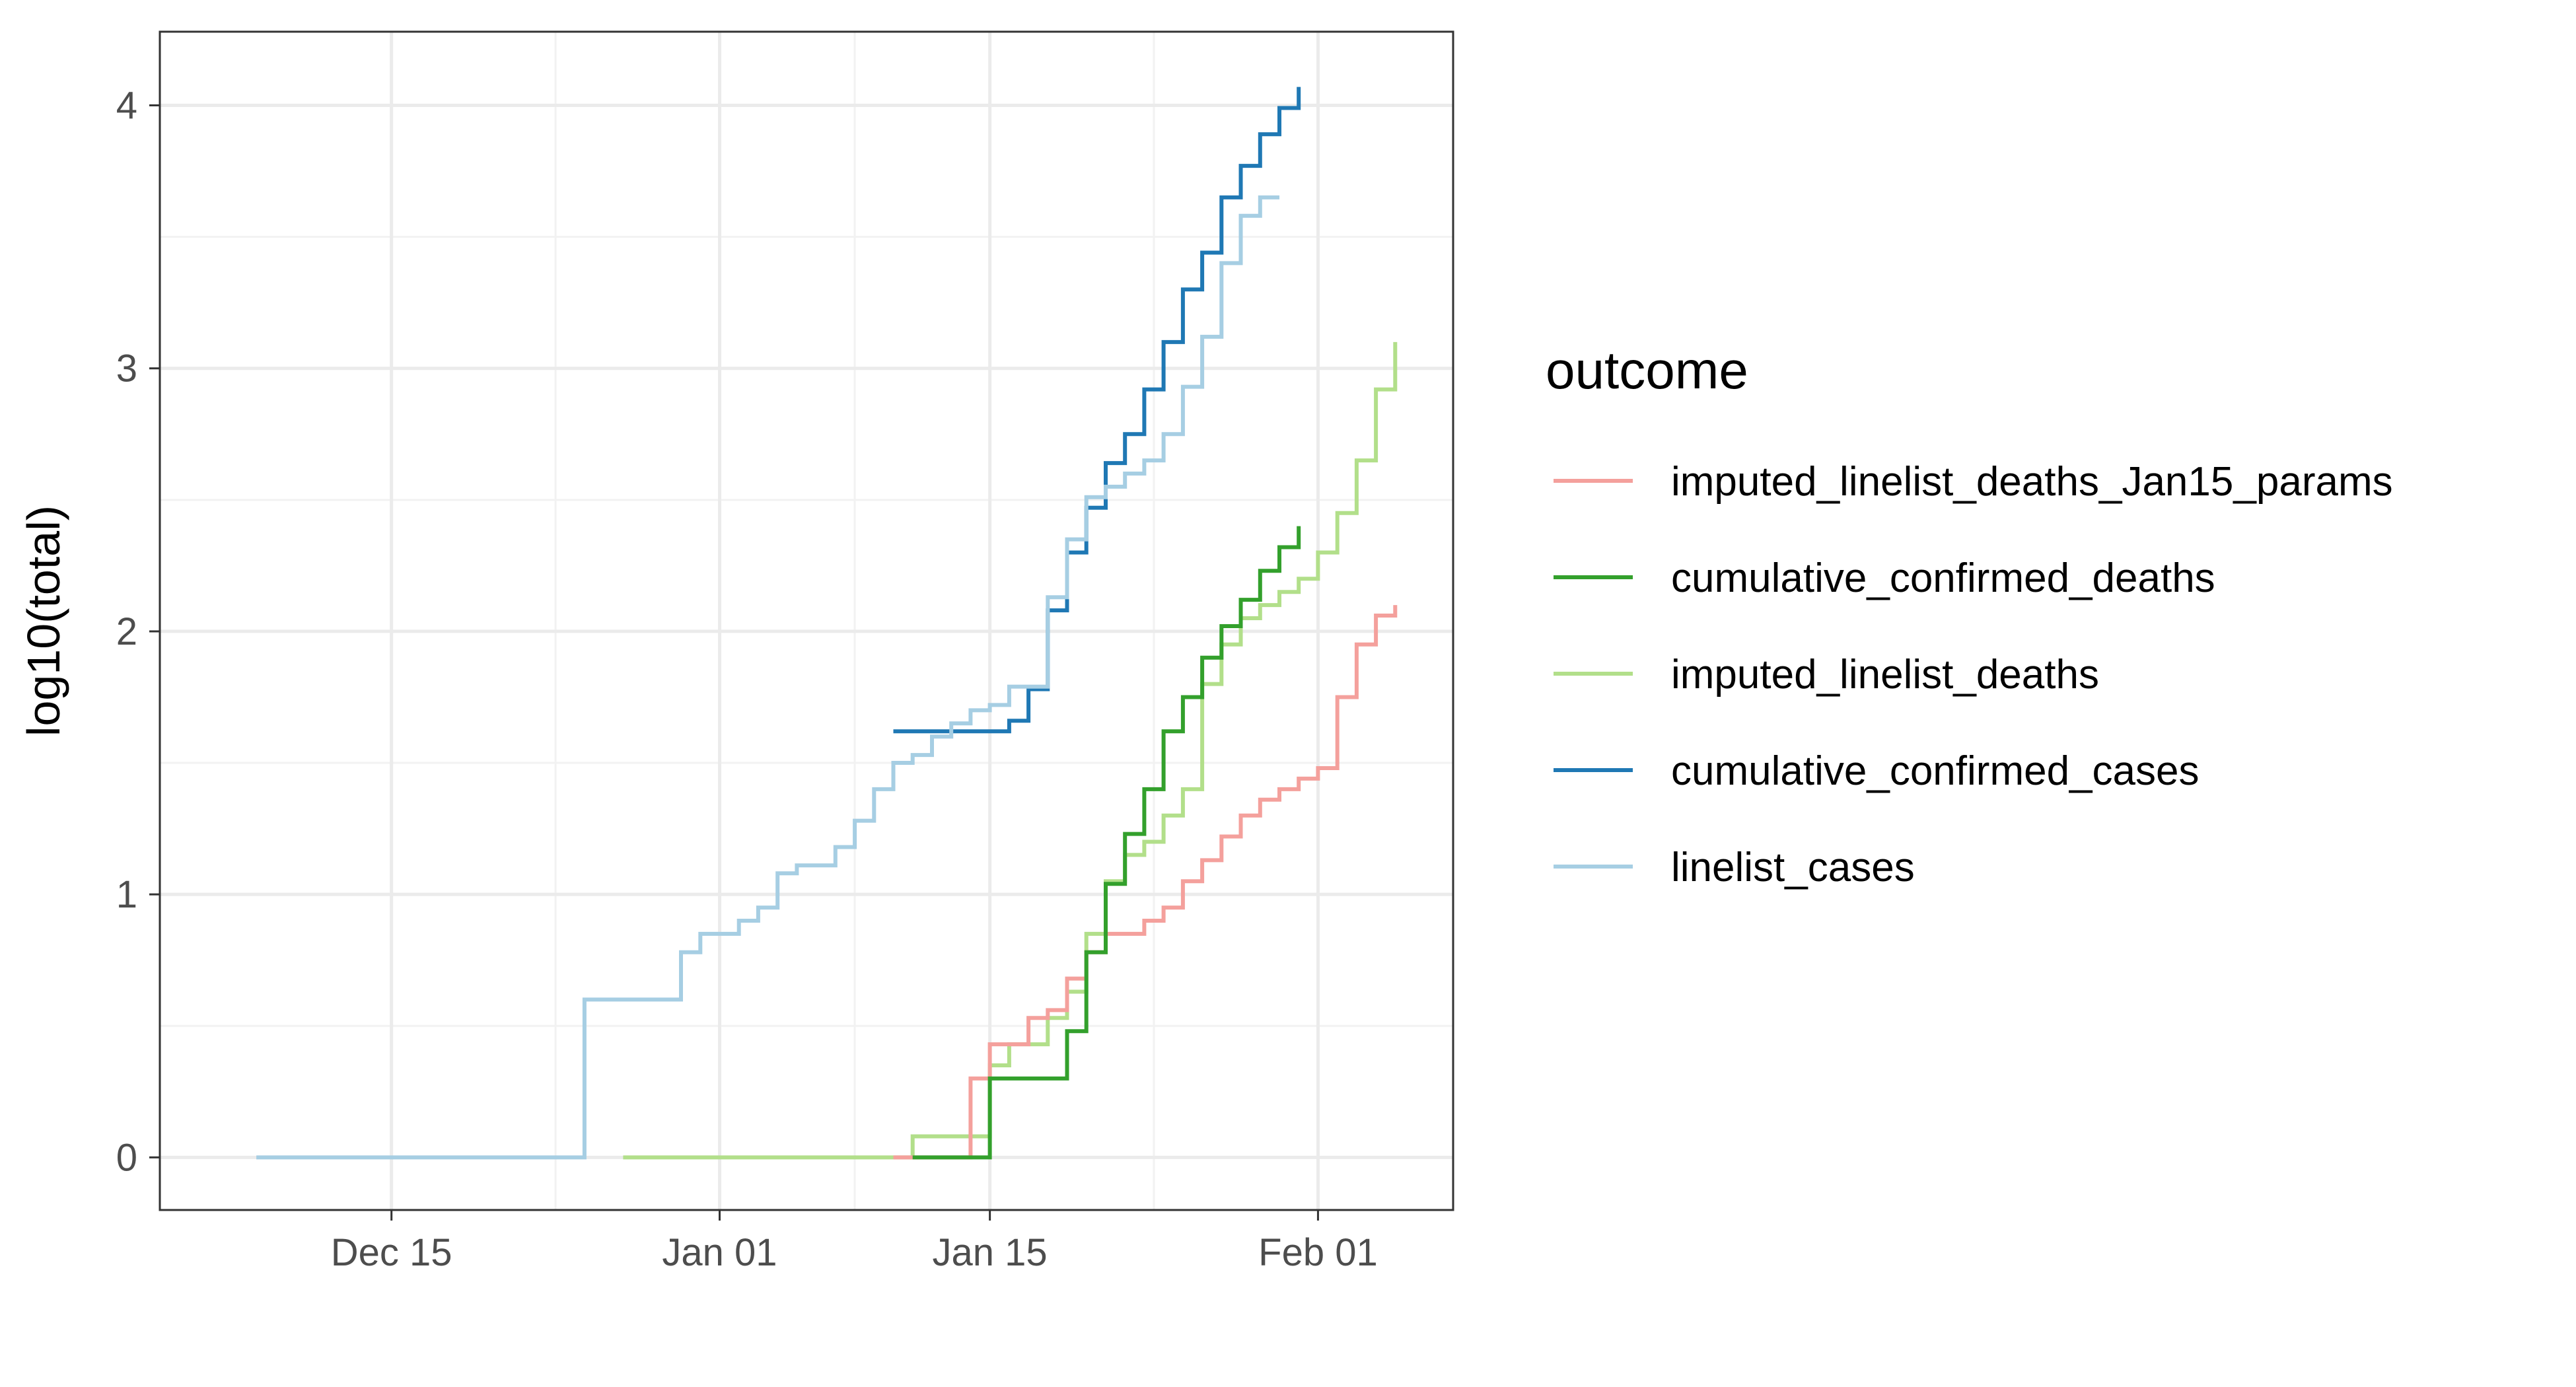  What do you see at coordinates (127, 631) in the screenshot?
I see `y-tick-label: 2` at bounding box center [127, 631].